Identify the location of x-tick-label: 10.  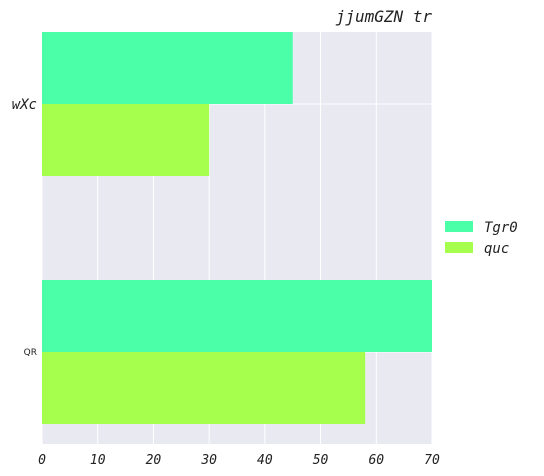
(98, 460).